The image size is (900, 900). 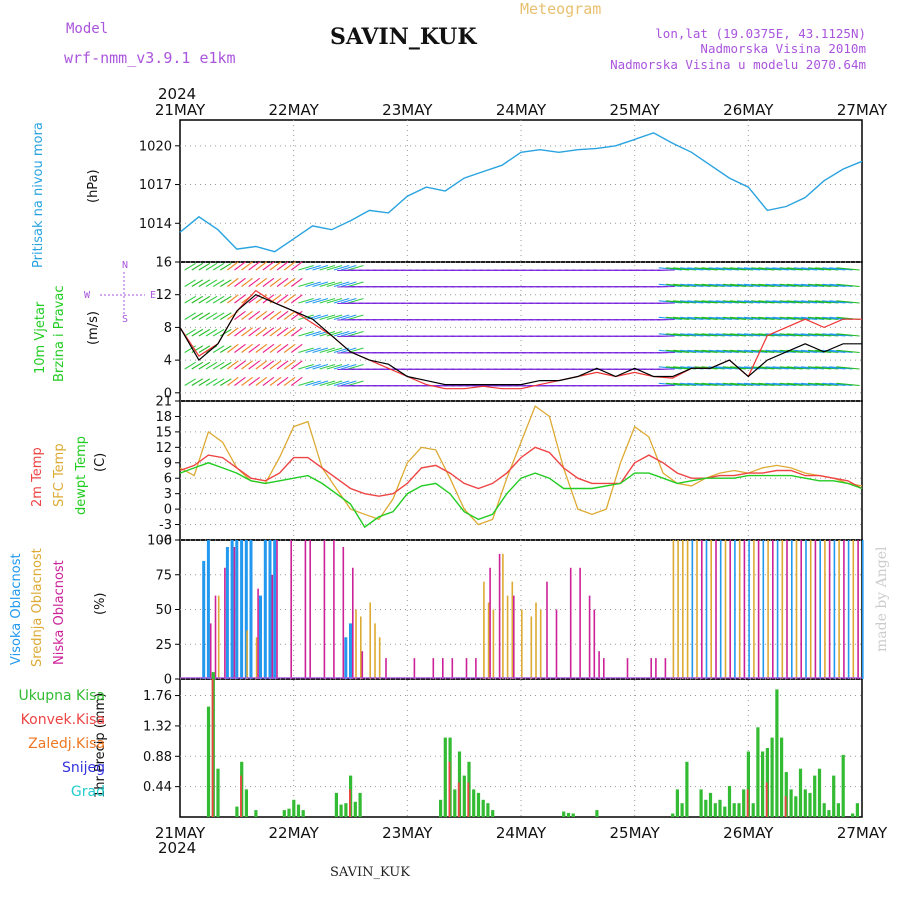 I want to click on temp-label-2m: 2m Temp, so click(x=37, y=477).